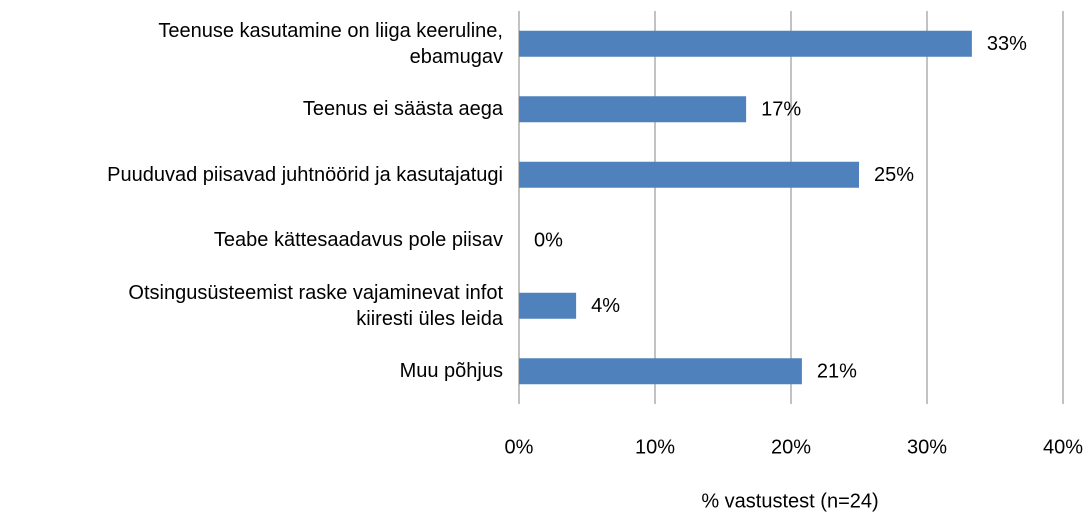  Describe the element at coordinates (1063, 447) in the screenshot. I see `x-tick-label: 40%` at that location.